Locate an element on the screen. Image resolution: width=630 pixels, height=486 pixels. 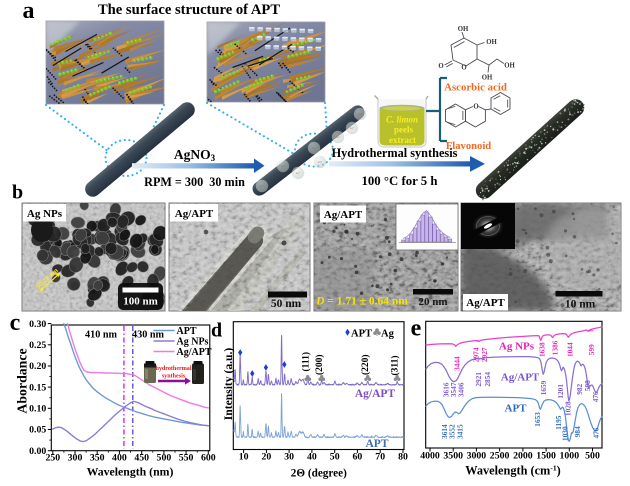
svg-text: hydrothermal is located at coordinates (173, 369).